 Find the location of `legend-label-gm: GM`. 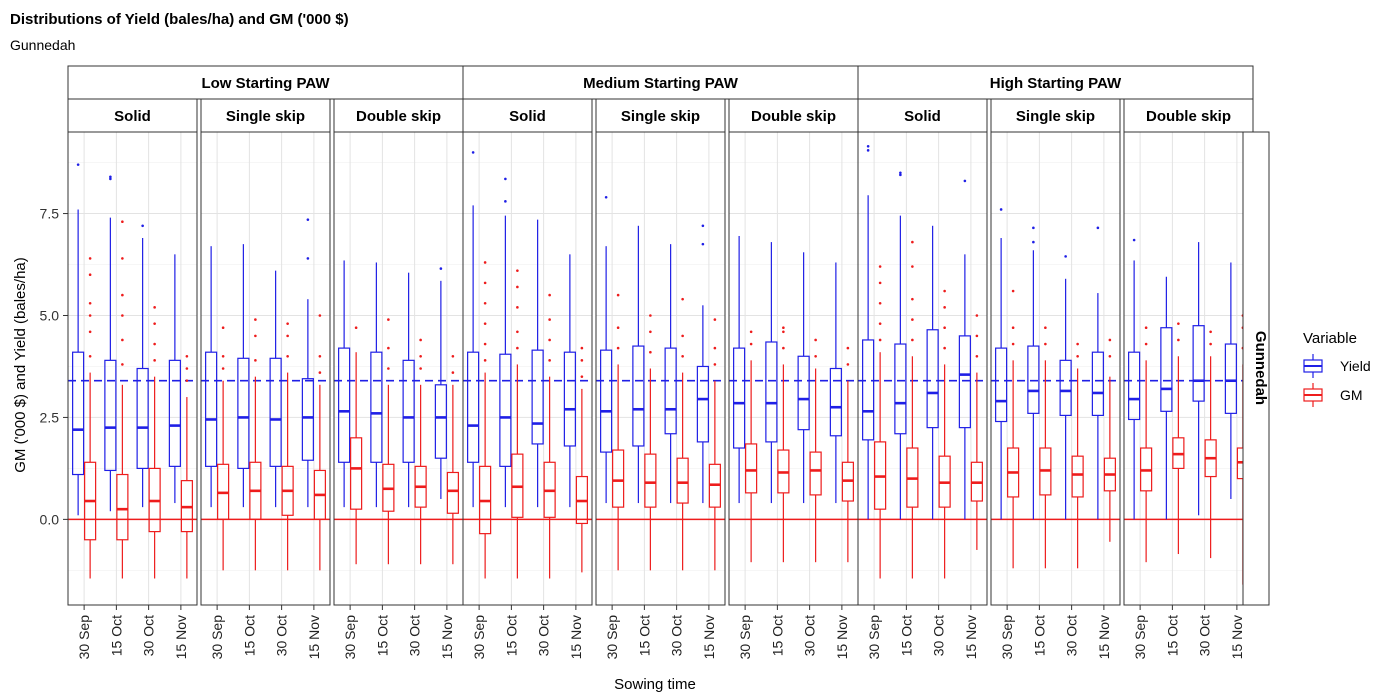

legend-label-gm: GM is located at coordinates (1351, 395).